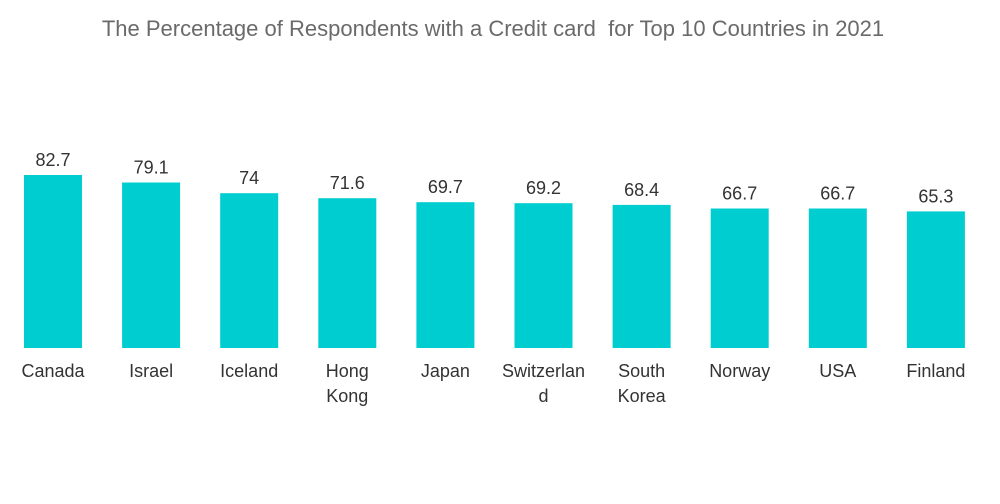 Image resolution: width=1000 pixels, height=504 pixels. I want to click on bar-hong-kong, so click(347, 273).